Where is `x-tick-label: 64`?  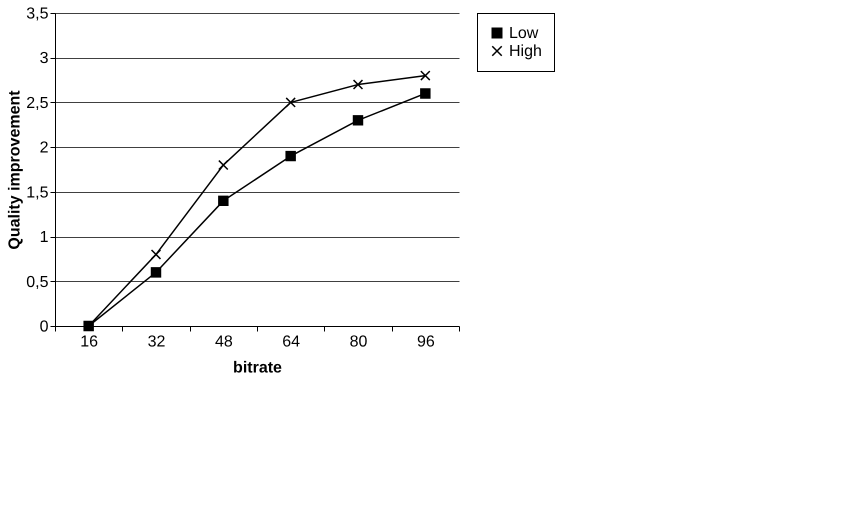
x-tick-label: 64 is located at coordinates (291, 342).